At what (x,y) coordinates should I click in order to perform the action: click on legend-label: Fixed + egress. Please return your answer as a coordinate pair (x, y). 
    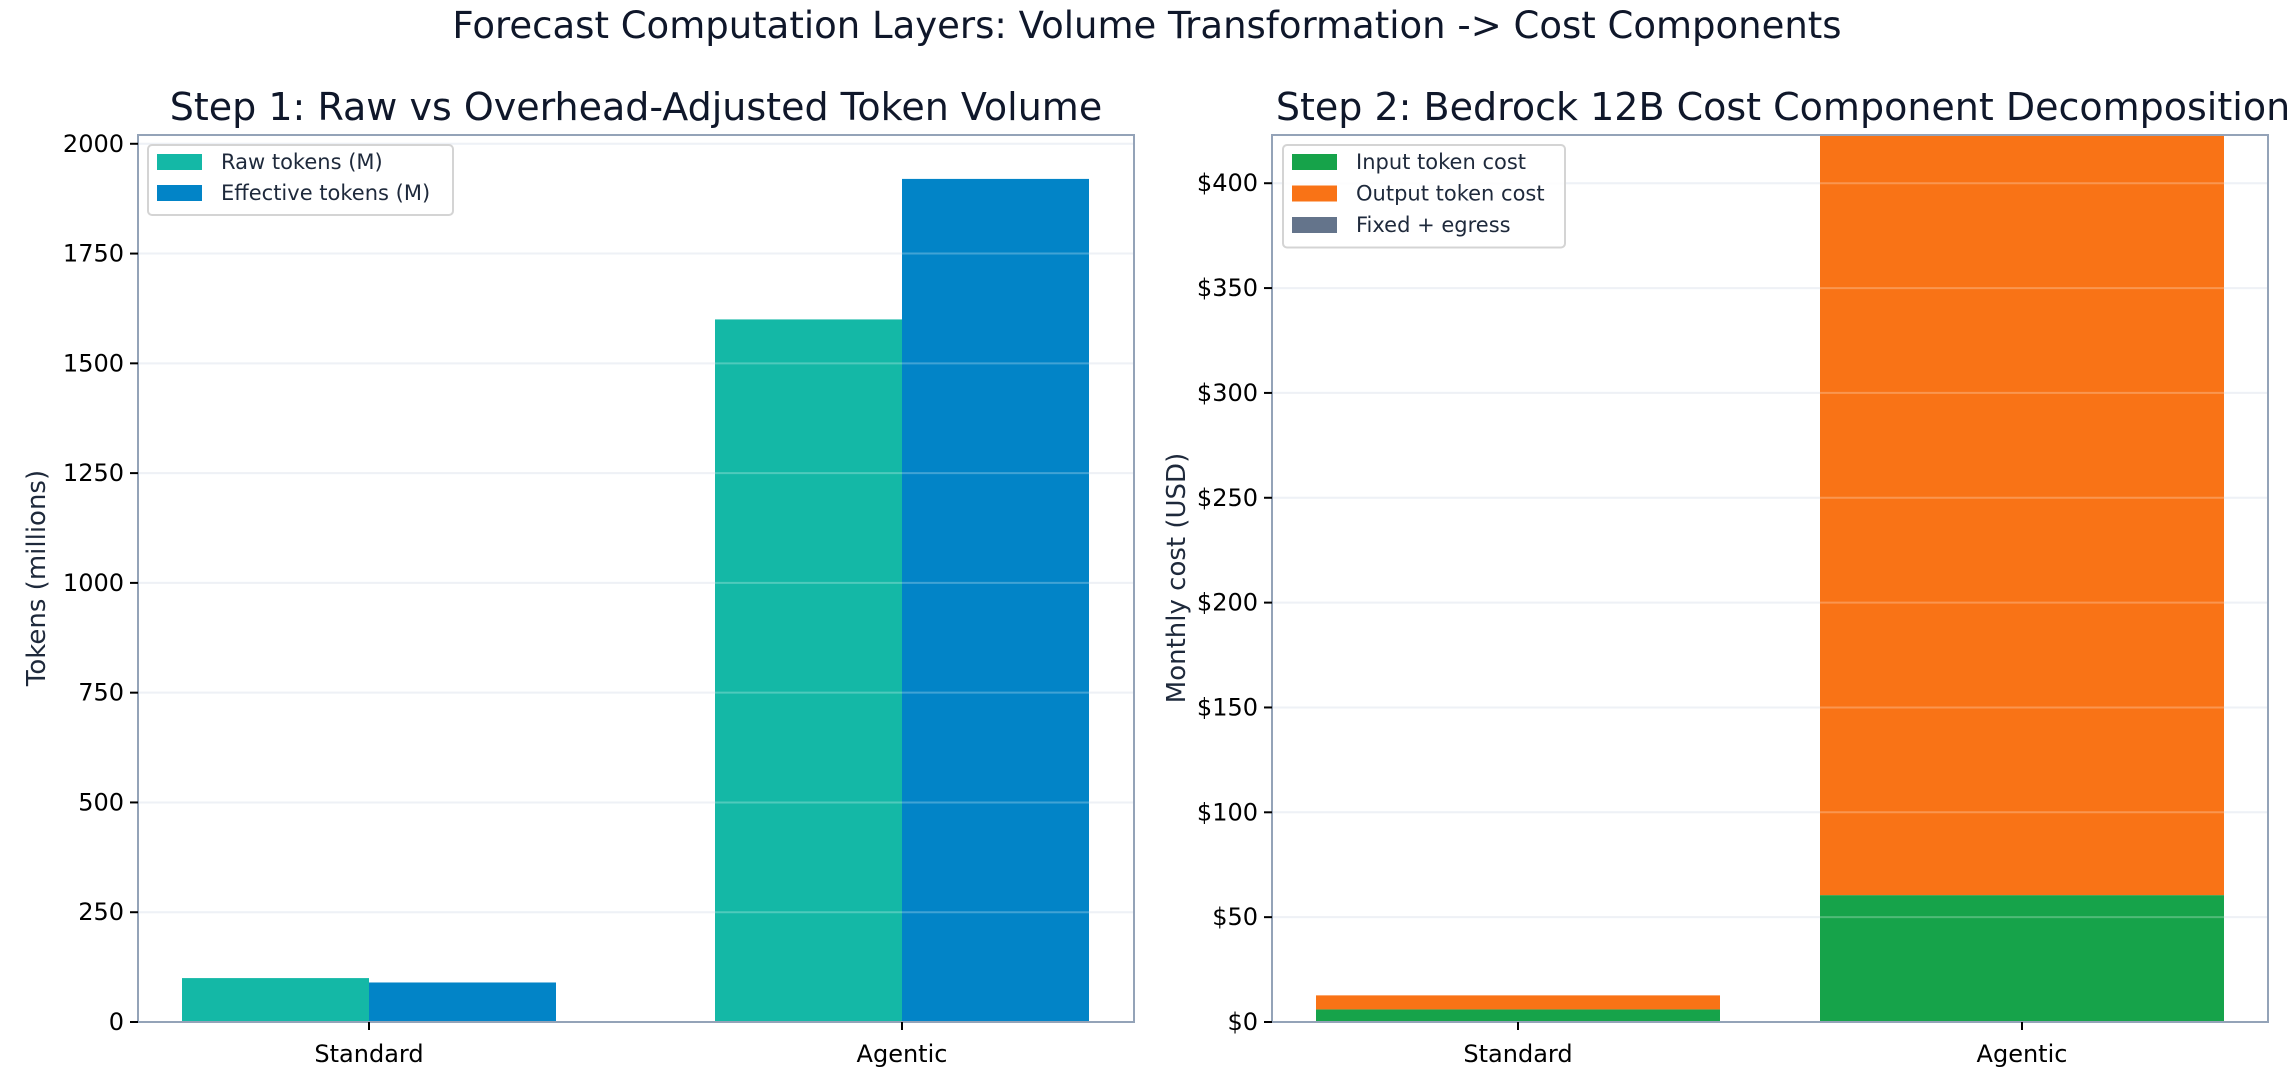
    Looking at the image, I should click on (1433, 225).